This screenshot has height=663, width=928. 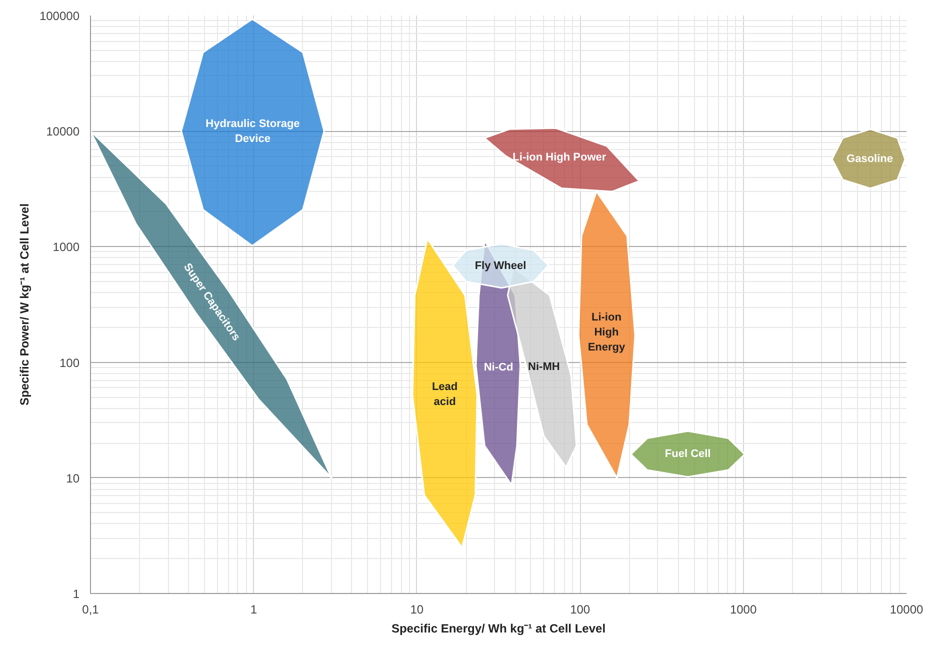 I want to click on y-tick-label: 1, so click(x=76, y=594).